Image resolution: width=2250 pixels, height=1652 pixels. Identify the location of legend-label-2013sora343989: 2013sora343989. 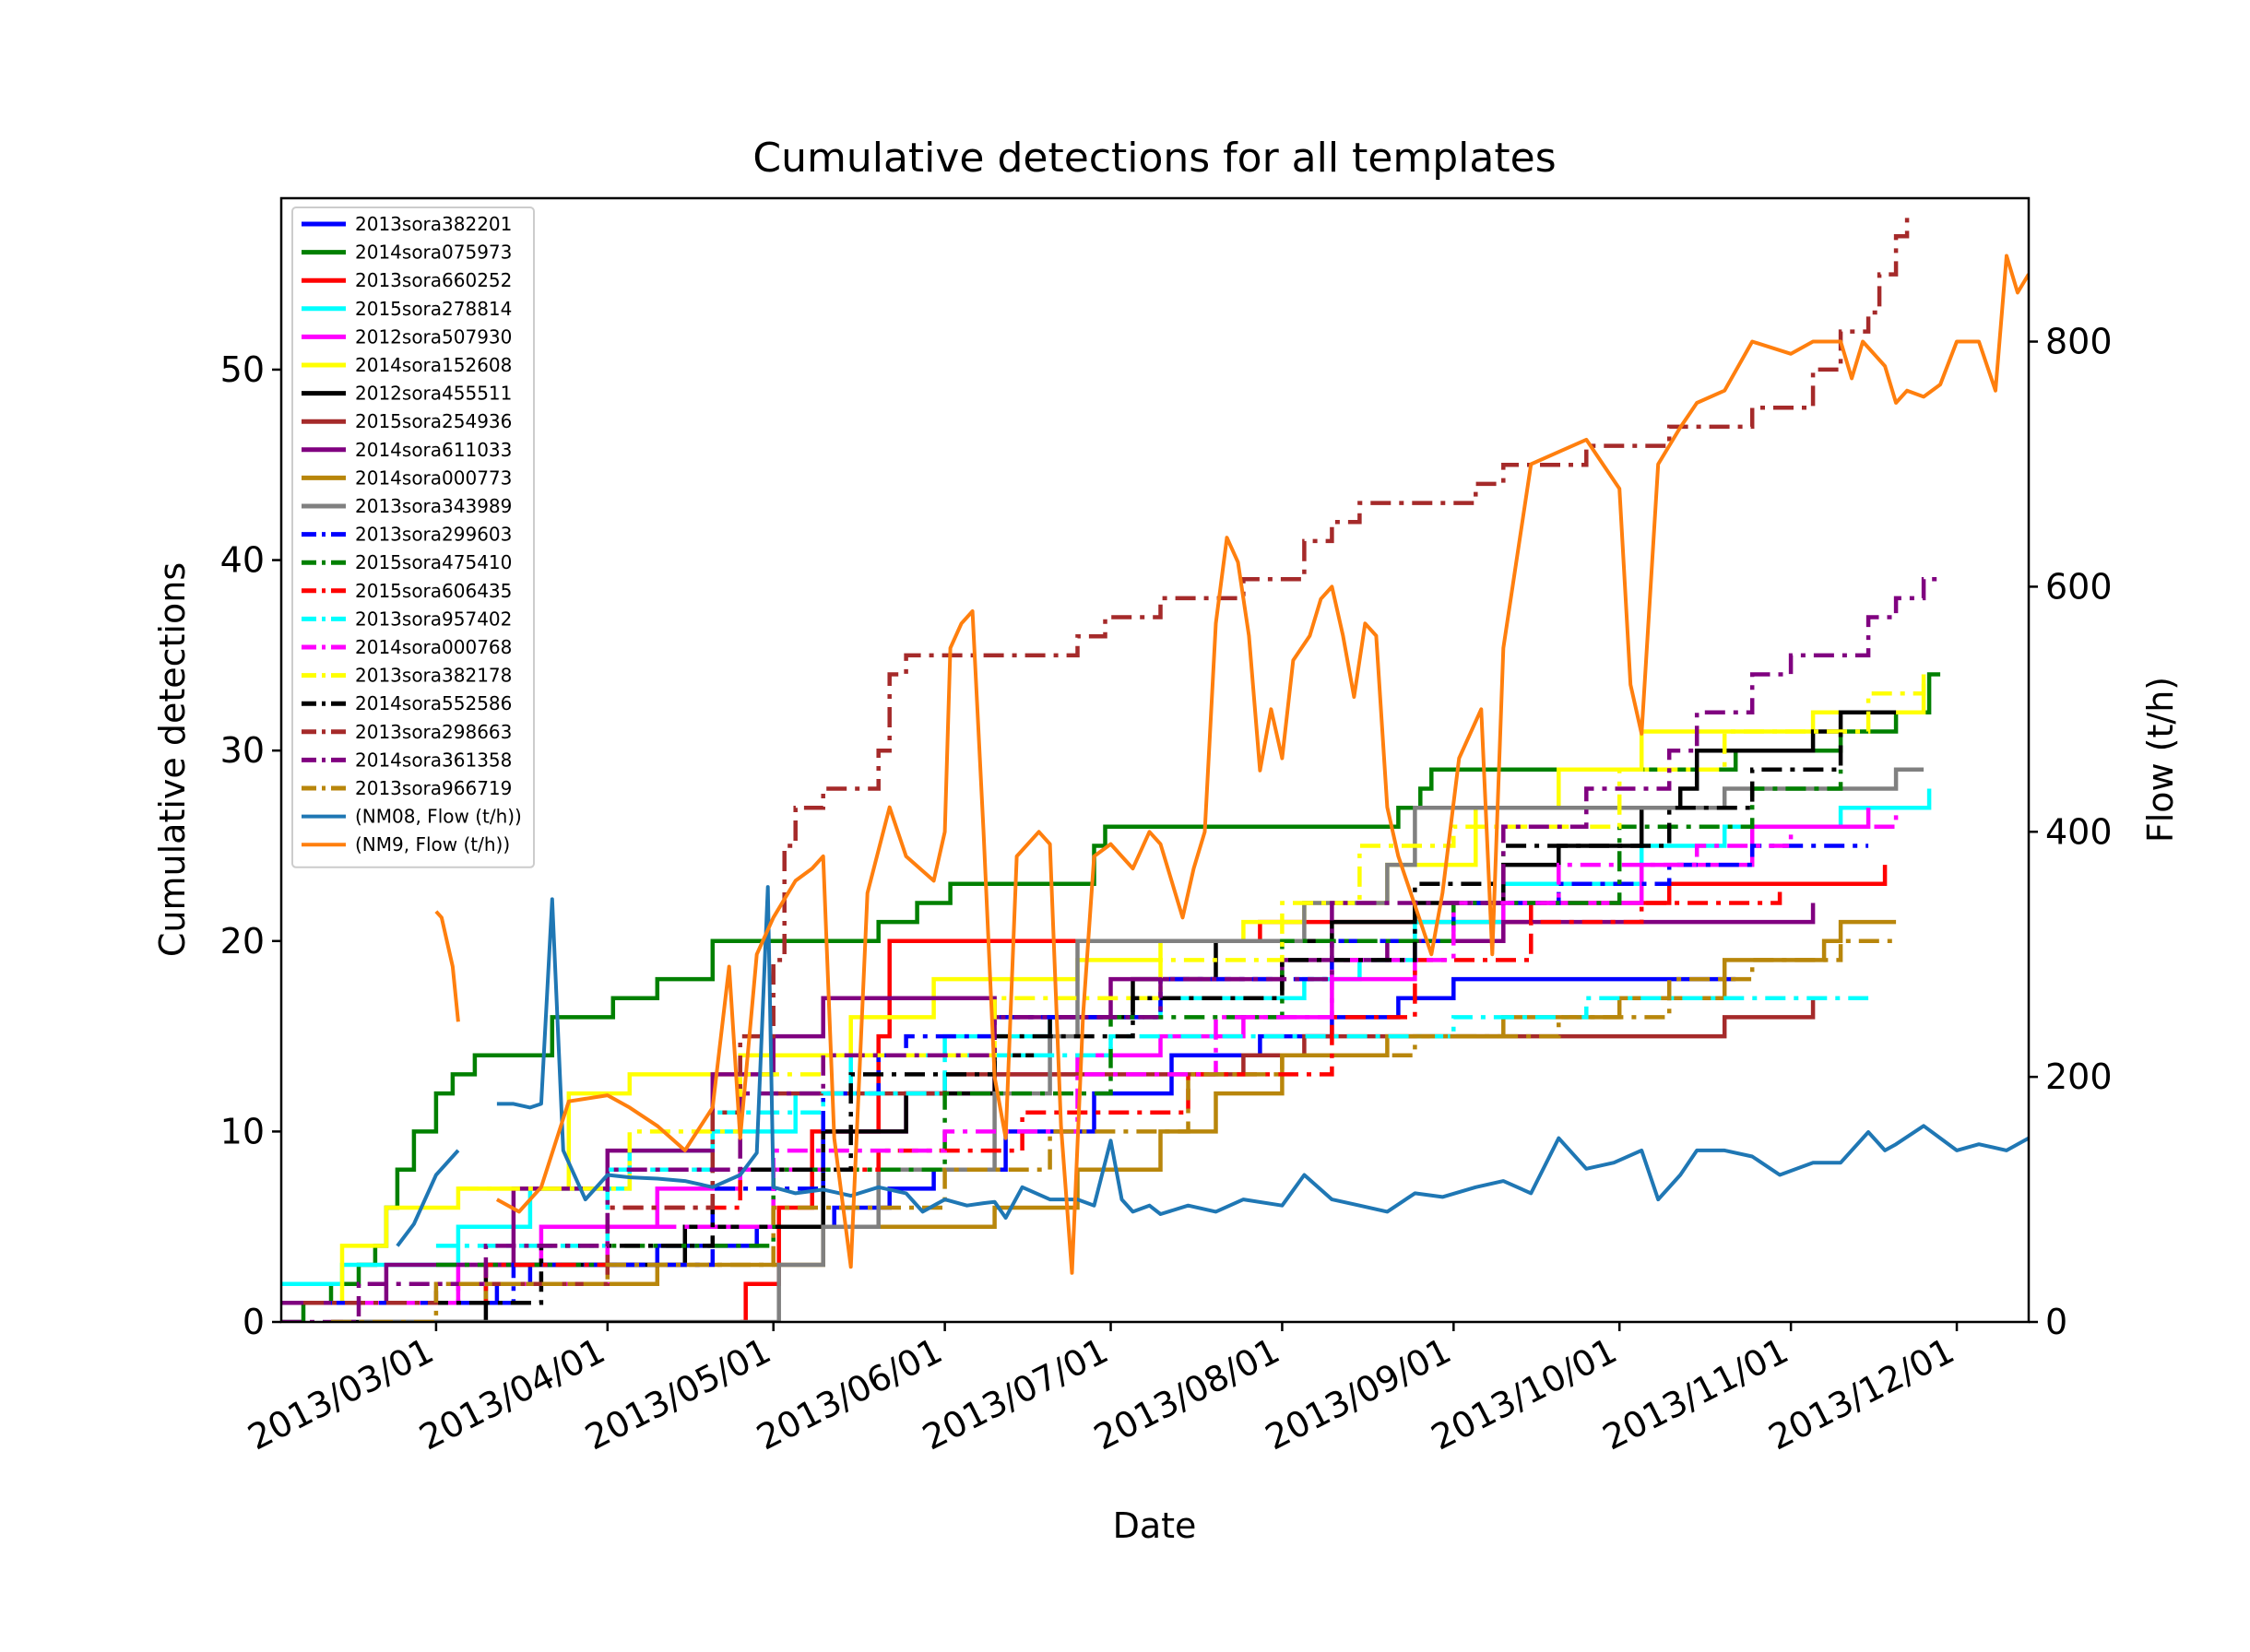
(433, 506).